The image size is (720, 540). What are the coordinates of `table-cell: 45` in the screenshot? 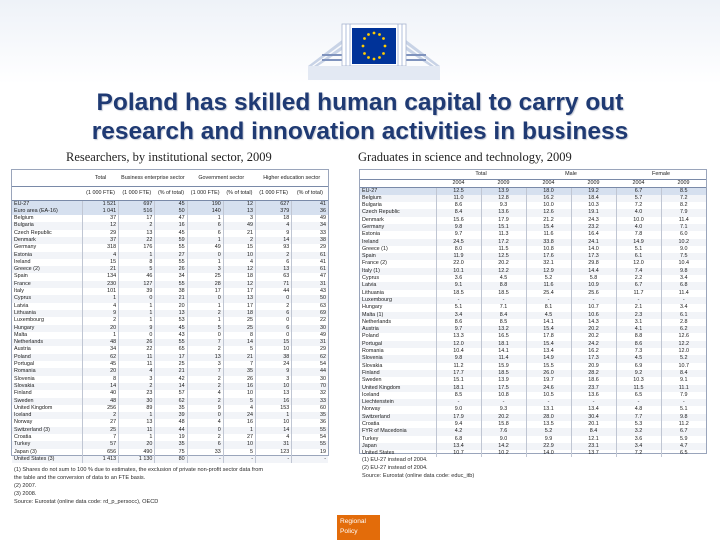 It's located at (171, 328).